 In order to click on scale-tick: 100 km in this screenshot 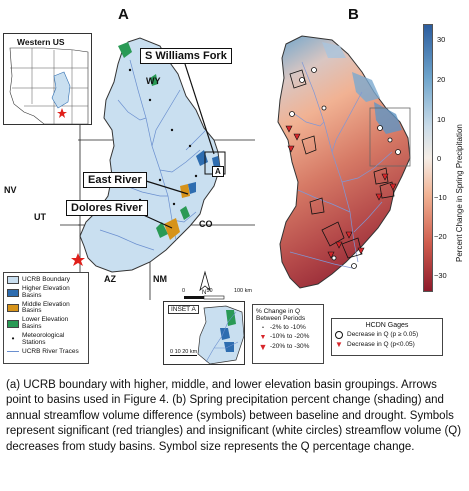, I will do `click(242, 291)`.